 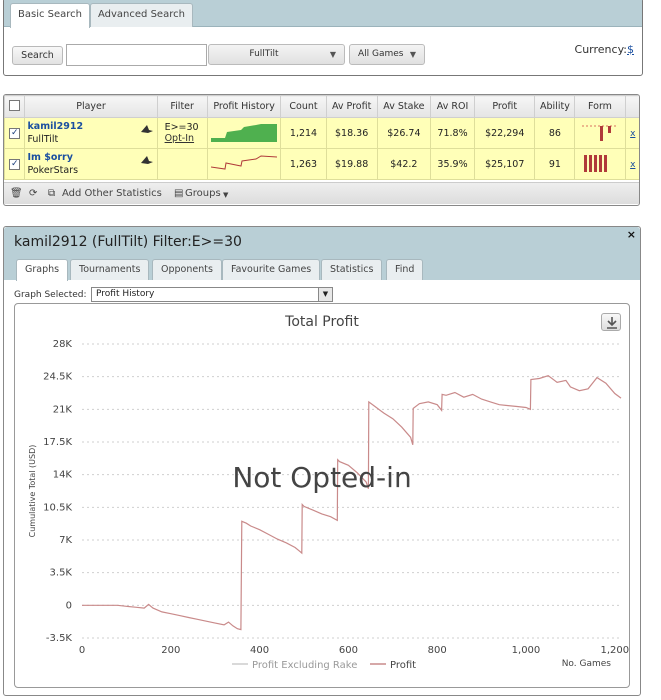 I want to click on form-chart, so click(x=599, y=133).